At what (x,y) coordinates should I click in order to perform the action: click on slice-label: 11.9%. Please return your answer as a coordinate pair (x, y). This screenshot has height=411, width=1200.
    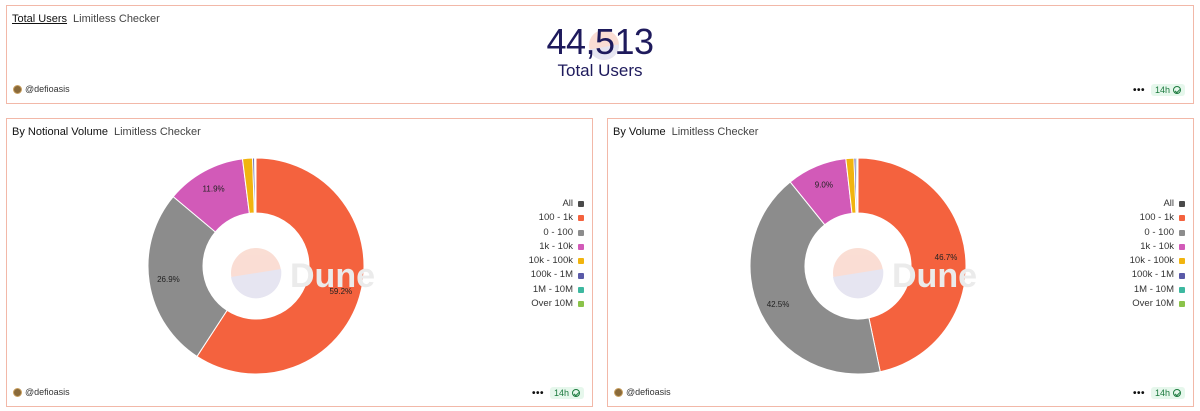
    Looking at the image, I should click on (214, 188).